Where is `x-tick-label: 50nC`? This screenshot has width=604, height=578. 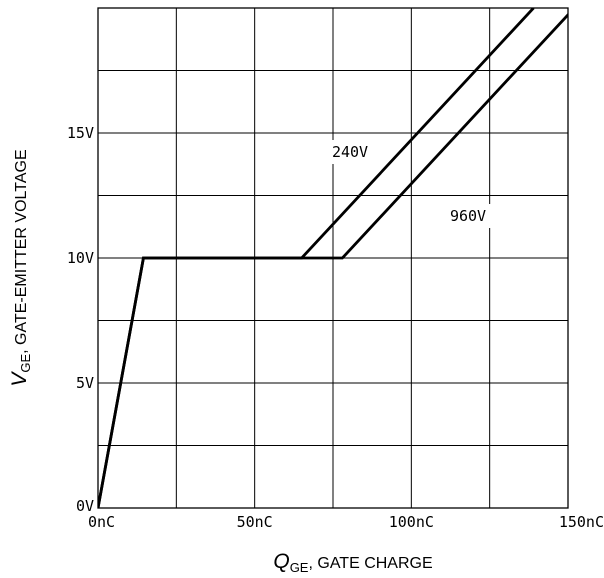 x-tick-label: 50nC is located at coordinates (255, 522).